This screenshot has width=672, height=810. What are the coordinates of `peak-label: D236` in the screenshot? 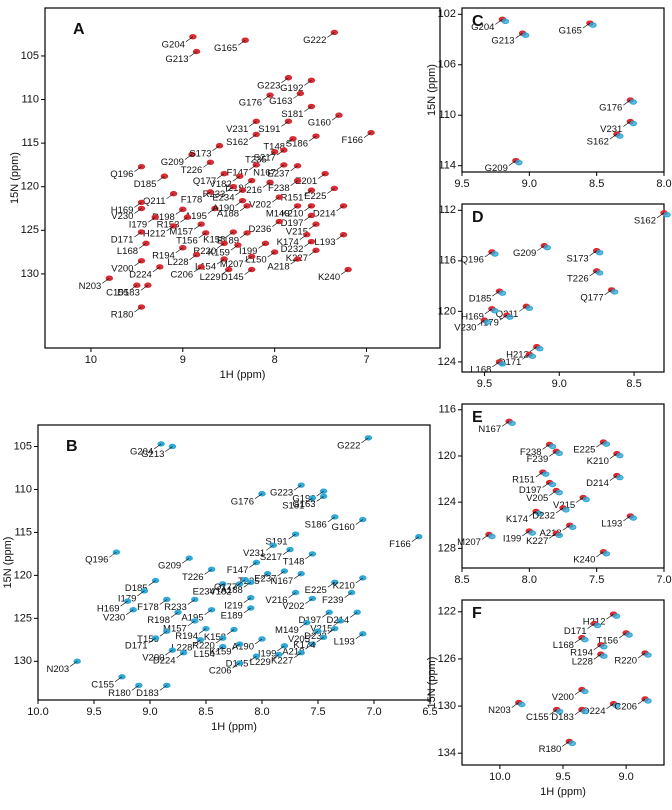 It's located at (260, 229).